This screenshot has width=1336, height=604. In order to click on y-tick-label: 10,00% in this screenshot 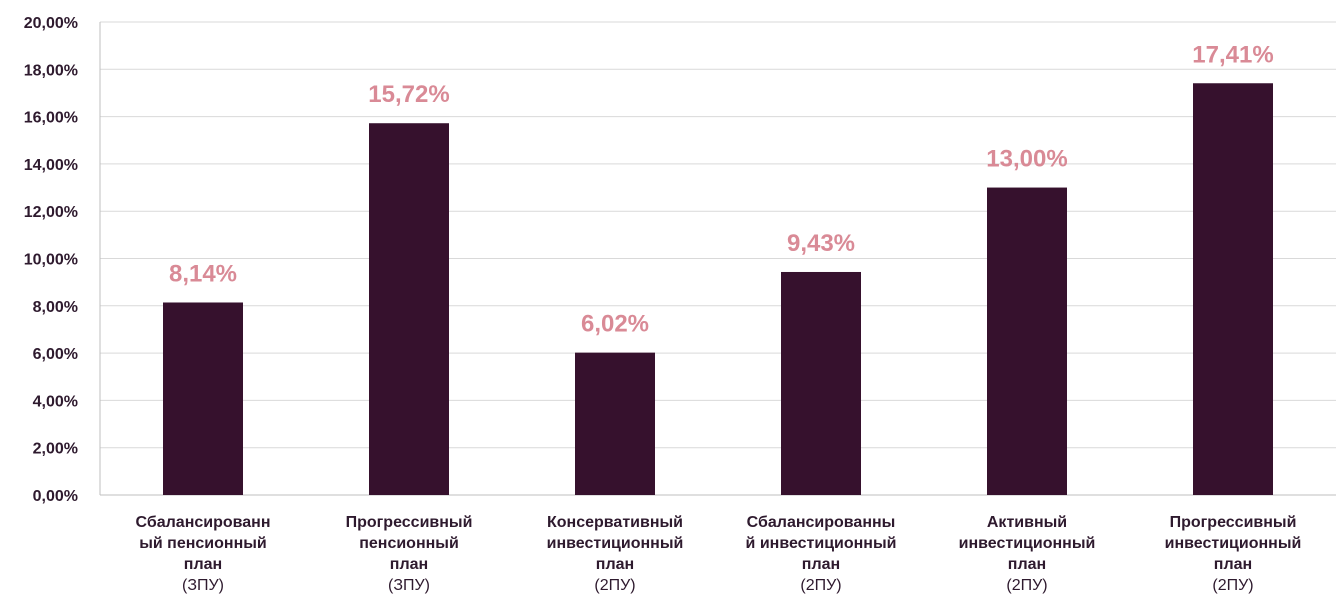, I will do `click(51, 260)`.